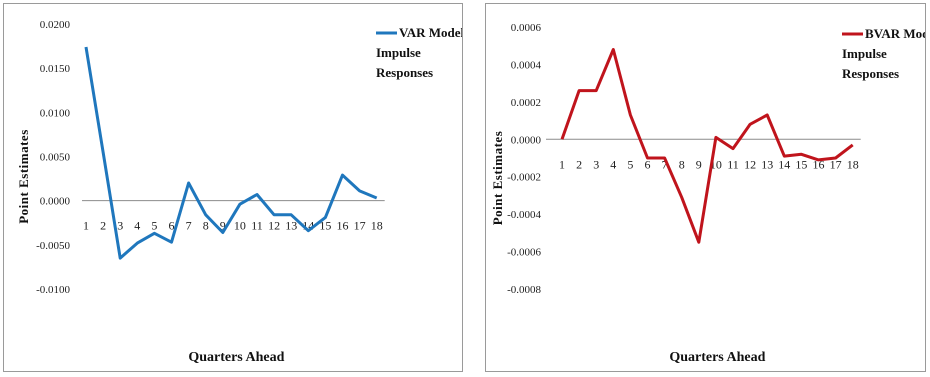  Describe the element at coordinates (526, 103) in the screenshot. I see `y-tick-label: 0.0002` at that location.